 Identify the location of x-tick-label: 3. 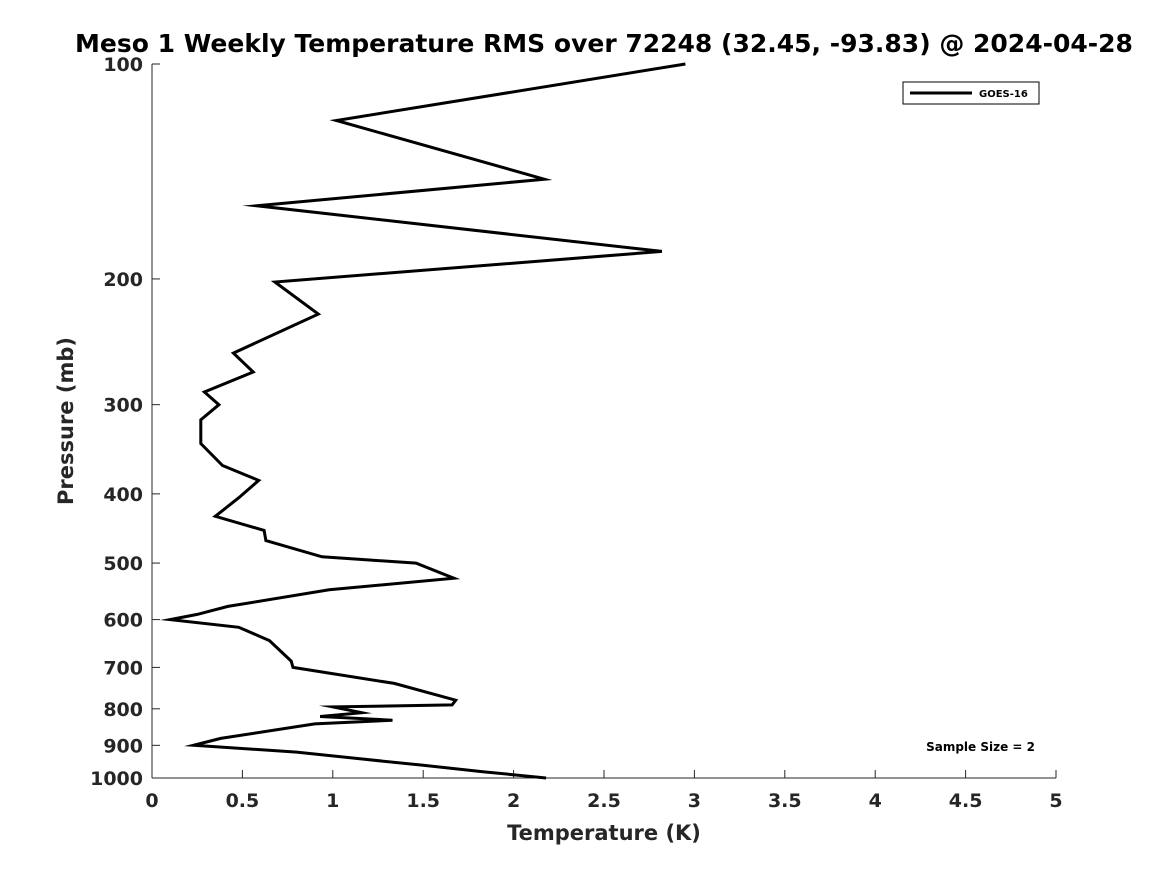
(694, 801).